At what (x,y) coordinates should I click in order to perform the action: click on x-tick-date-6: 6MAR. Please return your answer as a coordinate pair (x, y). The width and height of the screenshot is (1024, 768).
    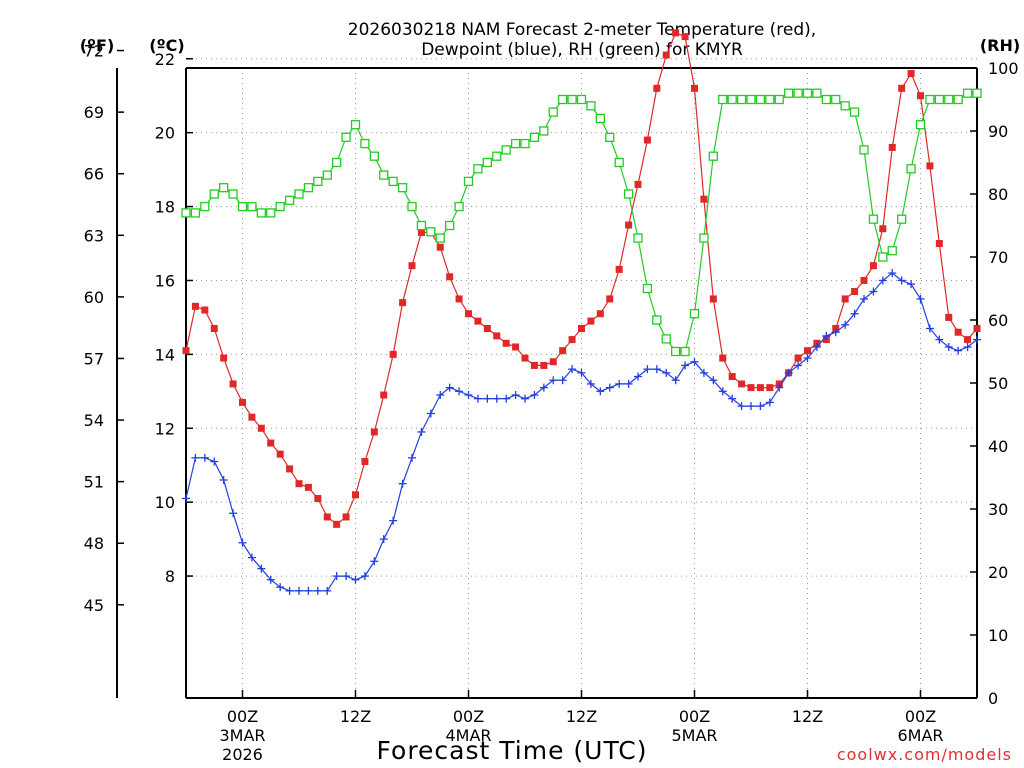
    Looking at the image, I should click on (920, 735).